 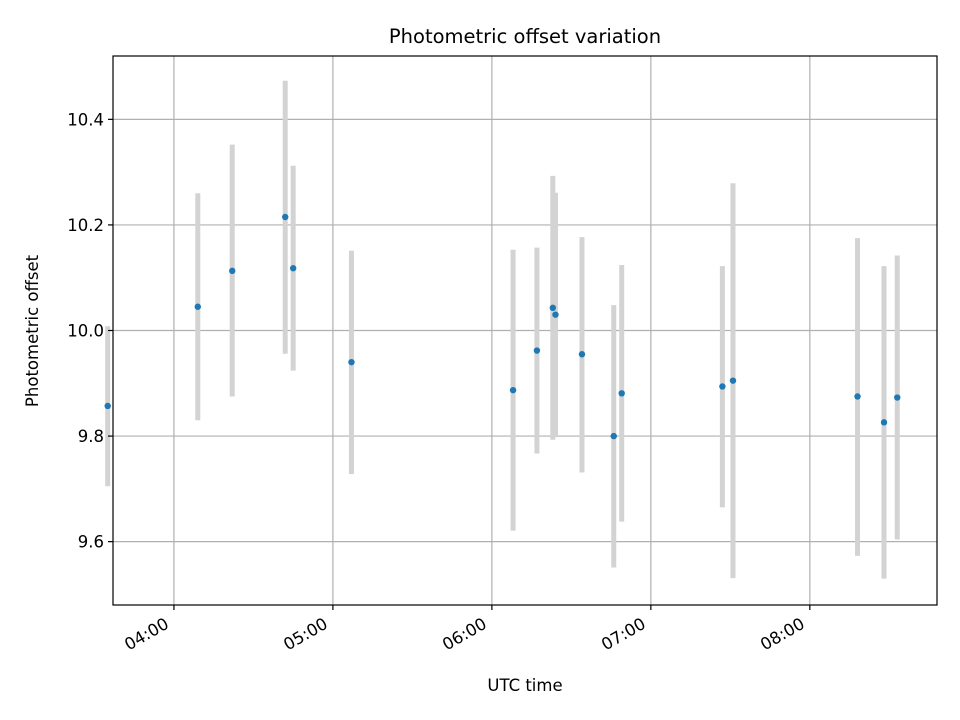 What do you see at coordinates (91, 436) in the screenshot?
I see `y-tick-label: 9.8` at bounding box center [91, 436].